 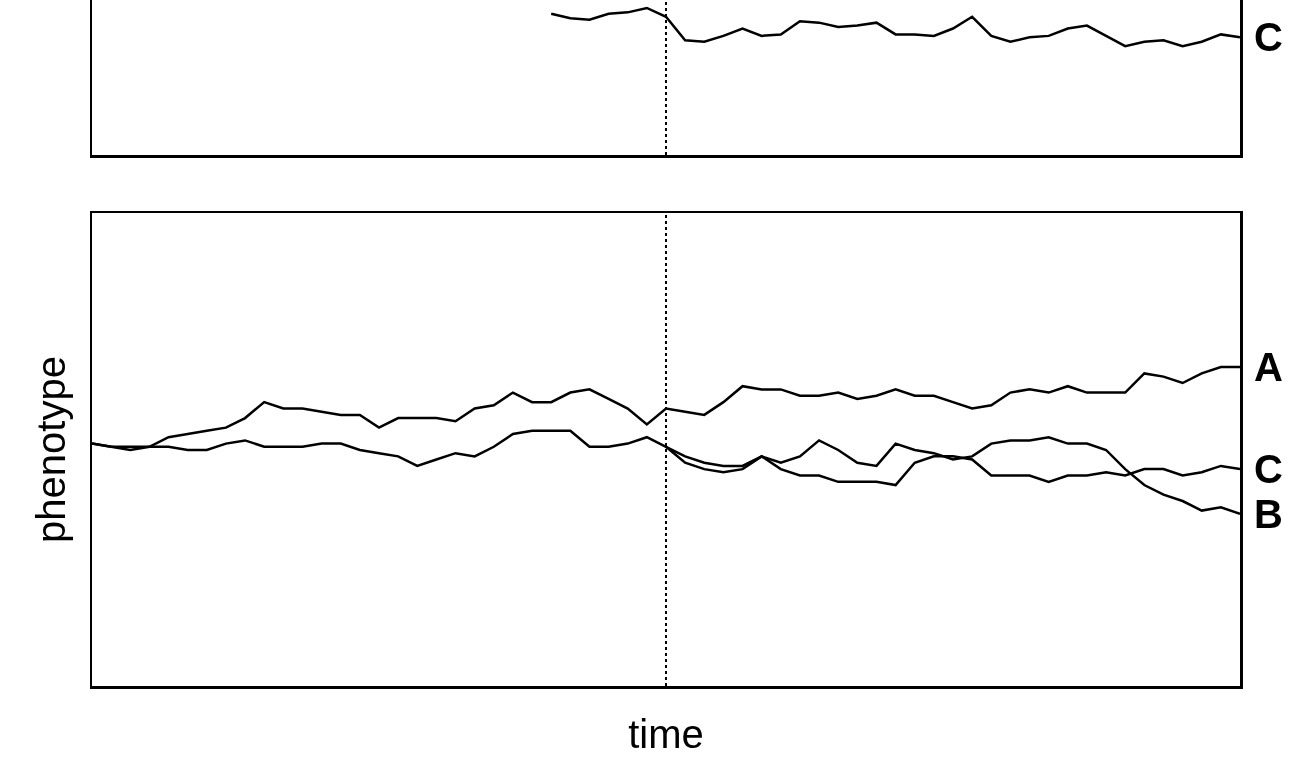 I want to click on series-label: A, so click(x=1268, y=367).